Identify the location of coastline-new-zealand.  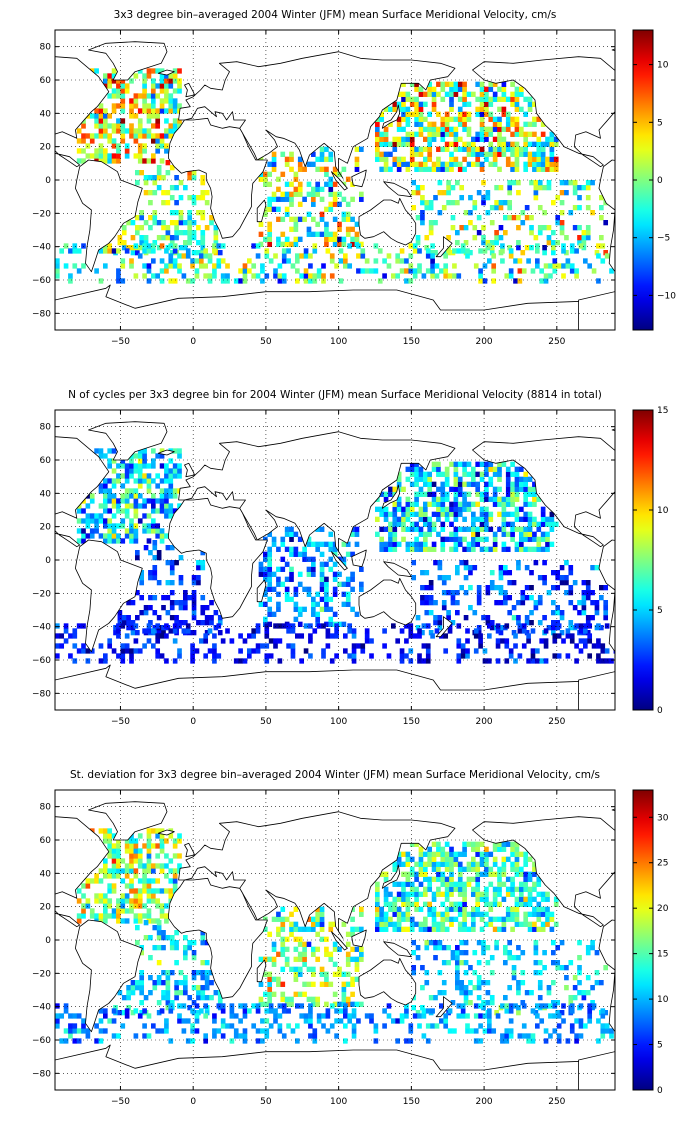
(444, 1007).